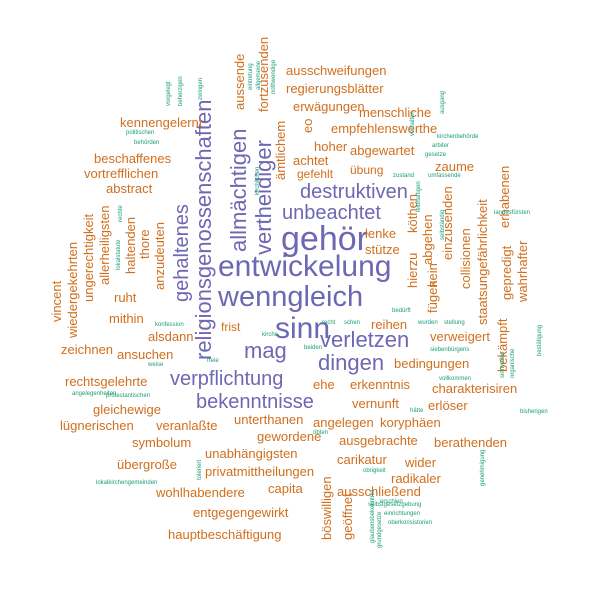 The height and width of the screenshot is (600, 600). I want to click on word: capita, so click(285, 488).